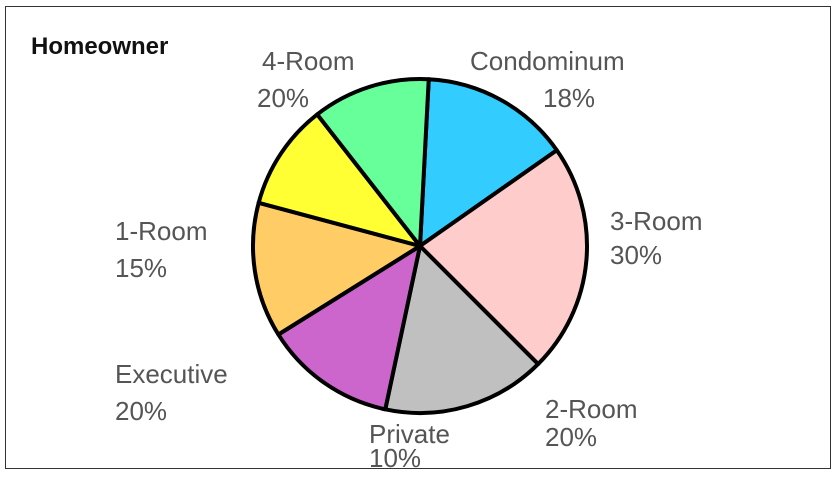 Image resolution: width=840 pixels, height=478 pixels. Describe the element at coordinates (141, 411) in the screenshot. I see `value-executive: 20%` at that location.